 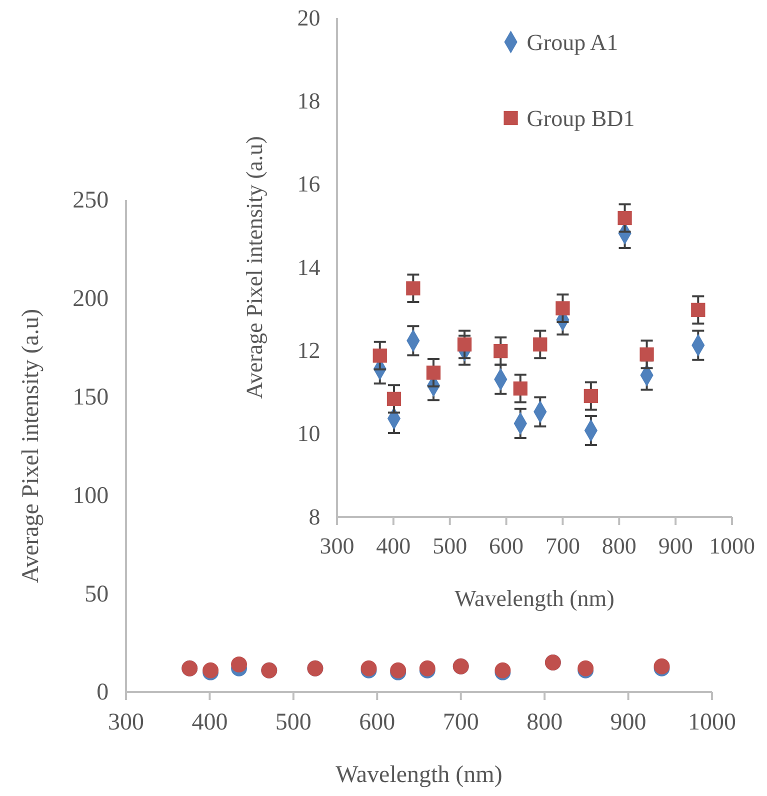 I want to click on legend-label: Group A1, so click(x=572, y=43).